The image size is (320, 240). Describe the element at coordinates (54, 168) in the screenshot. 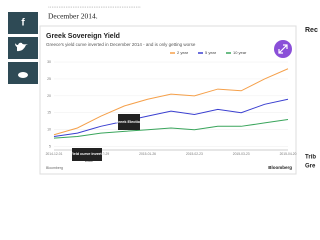

I see `source: Bloomberg` at that location.